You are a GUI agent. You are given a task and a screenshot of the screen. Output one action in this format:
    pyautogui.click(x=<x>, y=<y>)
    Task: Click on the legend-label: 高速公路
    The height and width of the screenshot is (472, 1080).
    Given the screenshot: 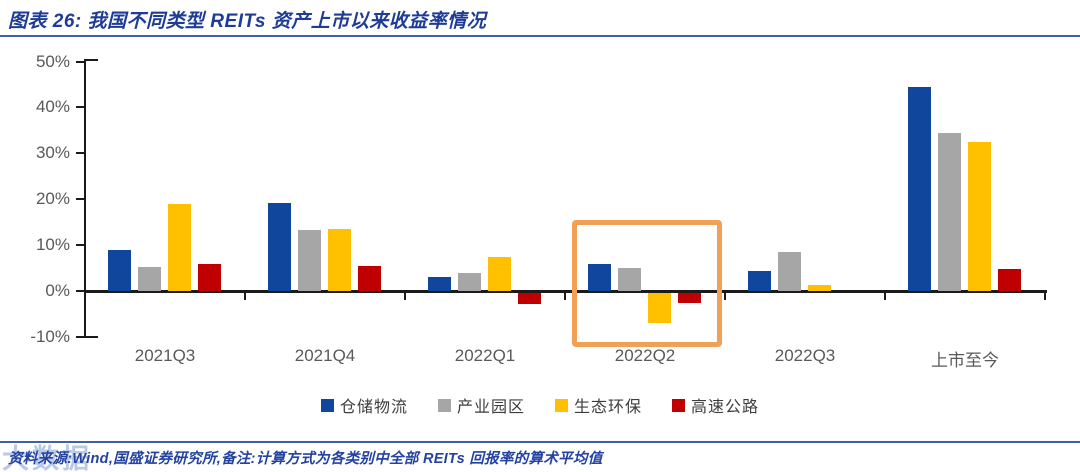 What is the action you would take?
    pyautogui.click(x=725, y=407)
    